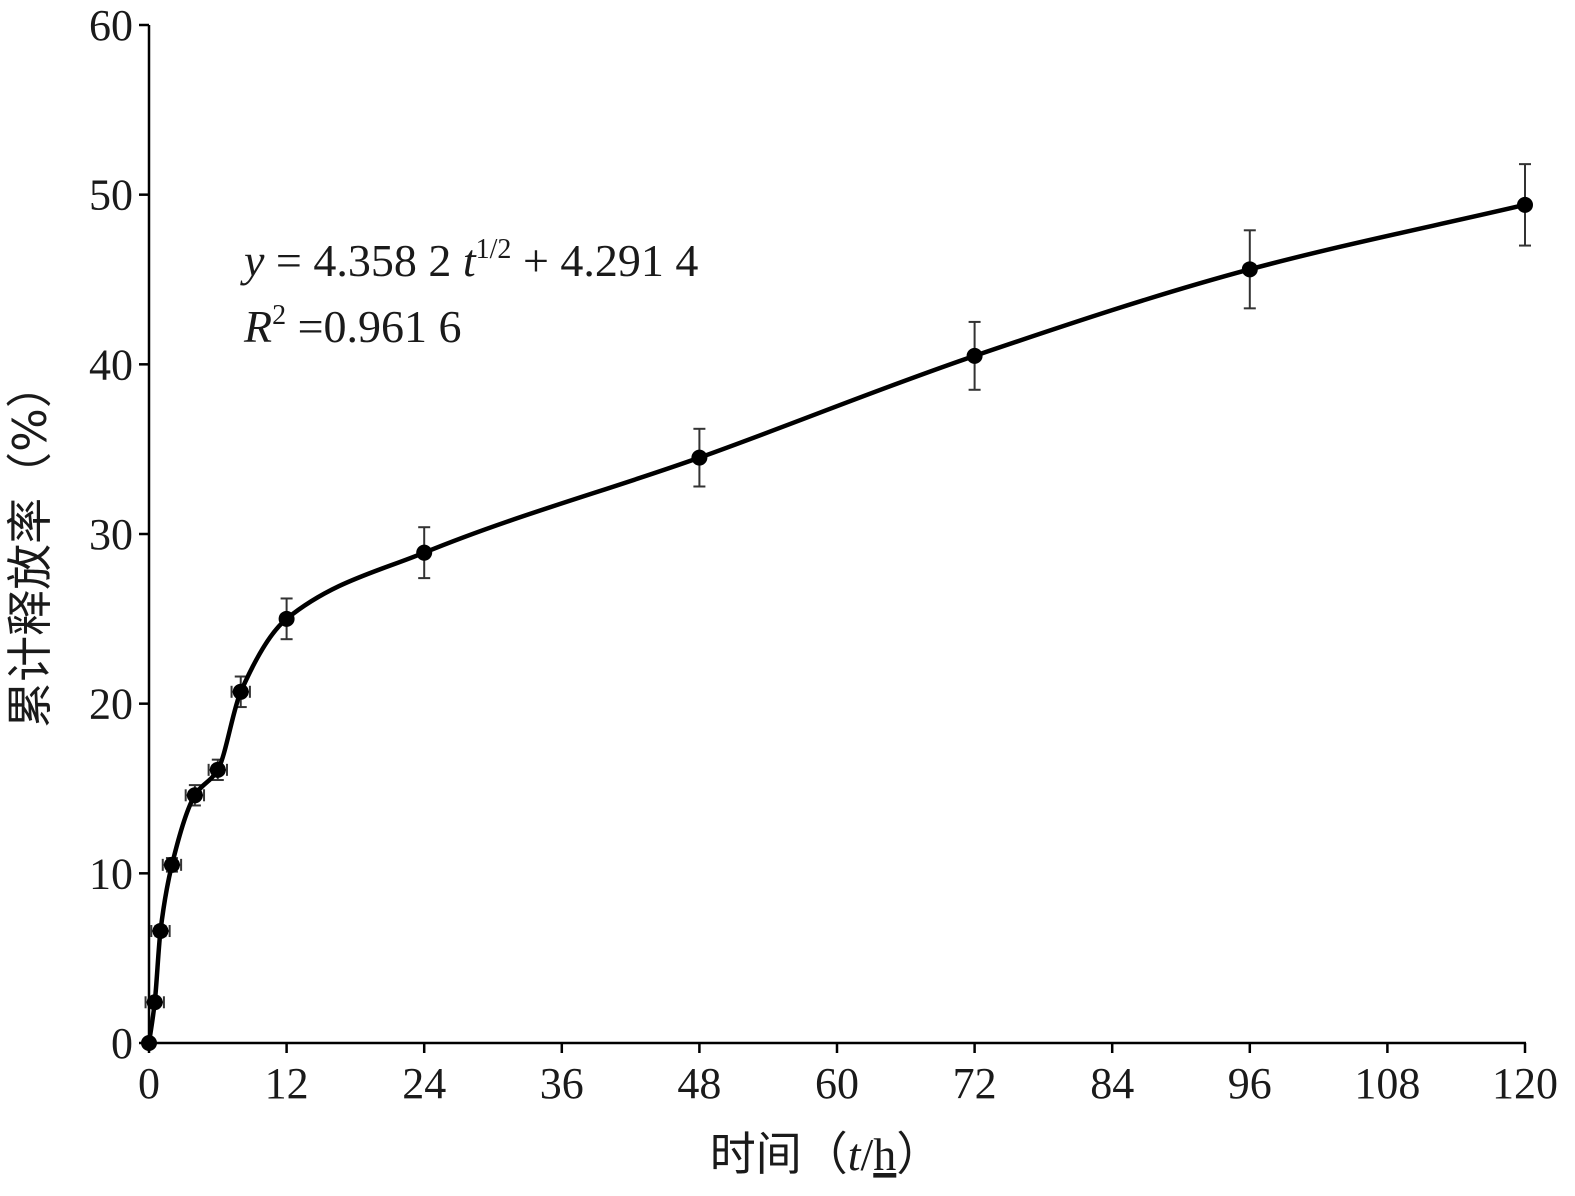 The image size is (1575, 1196). Describe the element at coordinates (469, 260) in the screenshot. I see `fit-equation: y = 4.358 2 t1/2 + 4.291 4` at that location.